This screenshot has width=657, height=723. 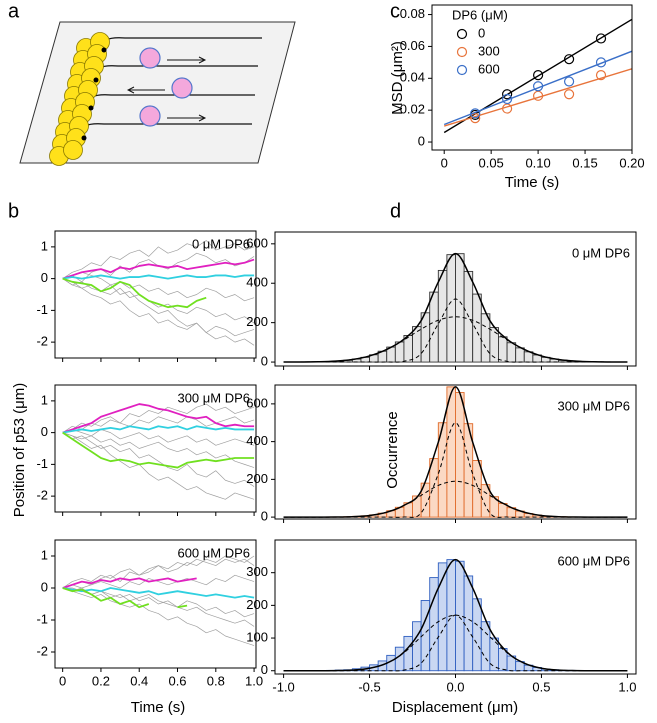 I want to click on panel-label: d, so click(x=395, y=211).